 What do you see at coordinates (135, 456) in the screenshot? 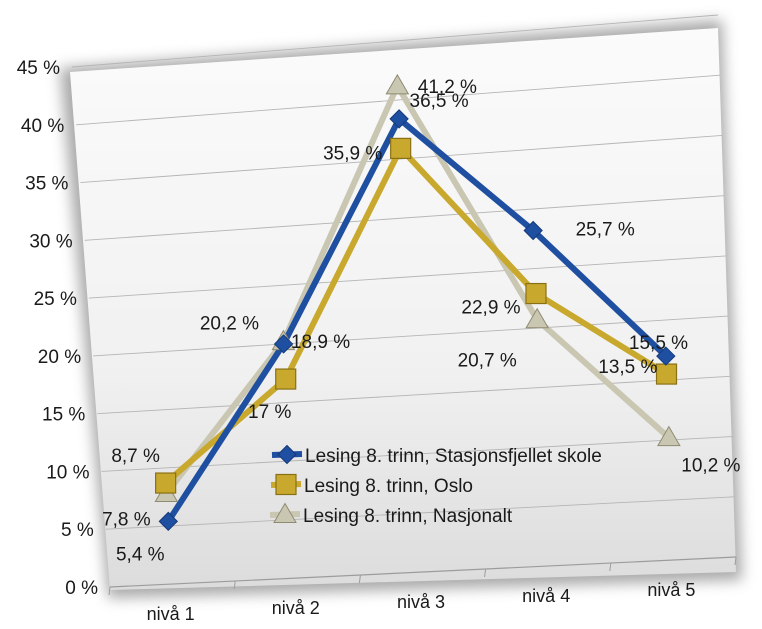
I see `data-label: 8,7 %` at bounding box center [135, 456].